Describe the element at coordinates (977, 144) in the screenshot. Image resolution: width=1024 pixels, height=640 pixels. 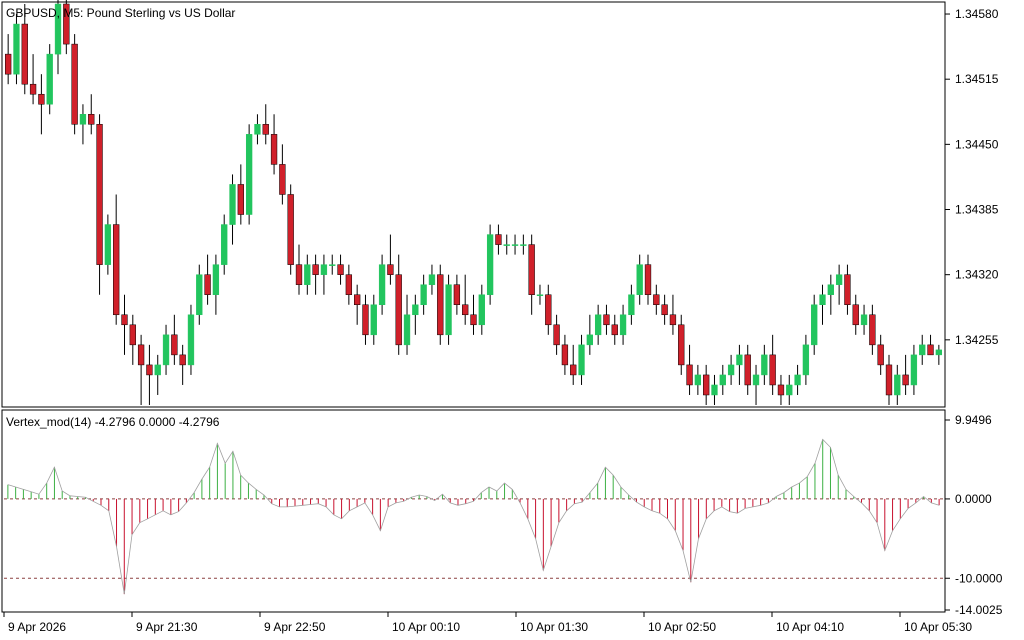
I see `price-tick-label: 1.34450` at that location.